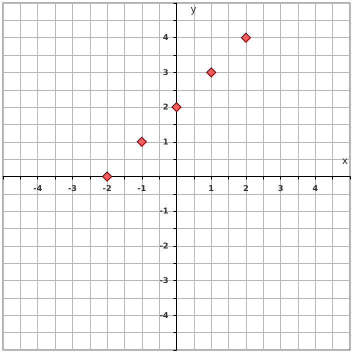 The height and width of the screenshot is (355, 355). What do you see at coordinates (165, 141) in the screenshot?
I see `y-tick-label: 1` at bounding box center [165, 141].